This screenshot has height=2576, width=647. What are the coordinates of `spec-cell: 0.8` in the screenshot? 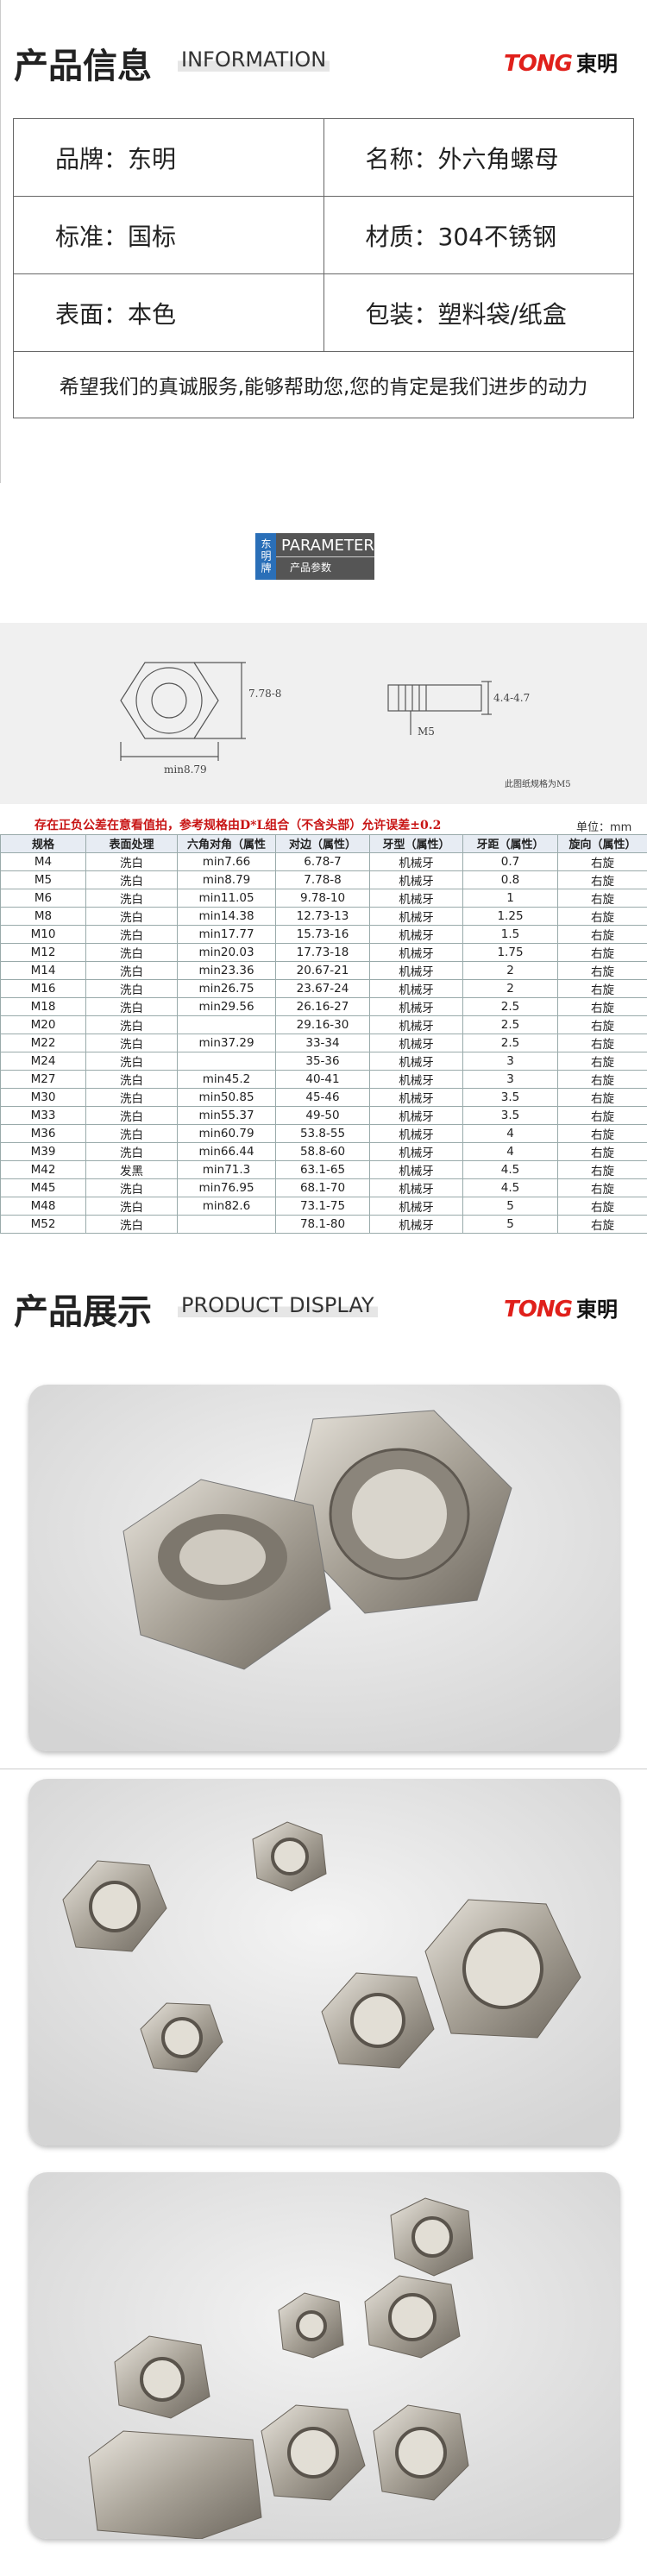 It's located at (510, 879).